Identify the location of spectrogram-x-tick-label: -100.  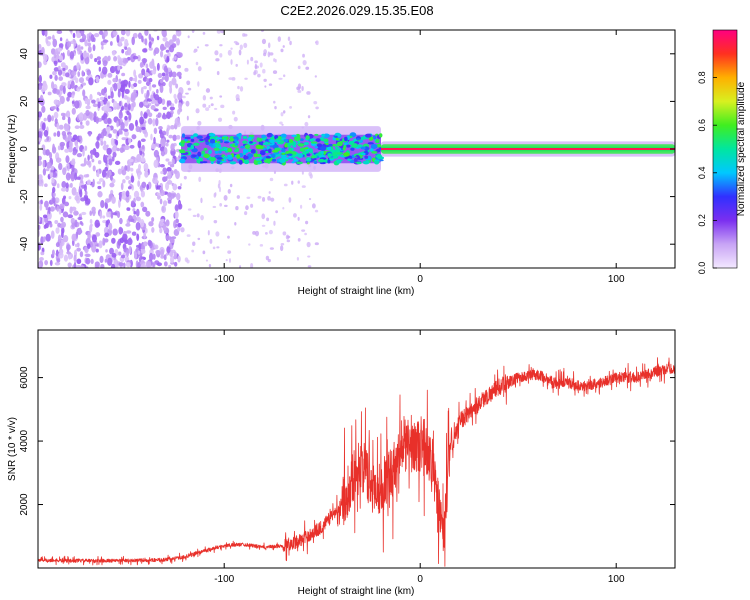
(224, 279).